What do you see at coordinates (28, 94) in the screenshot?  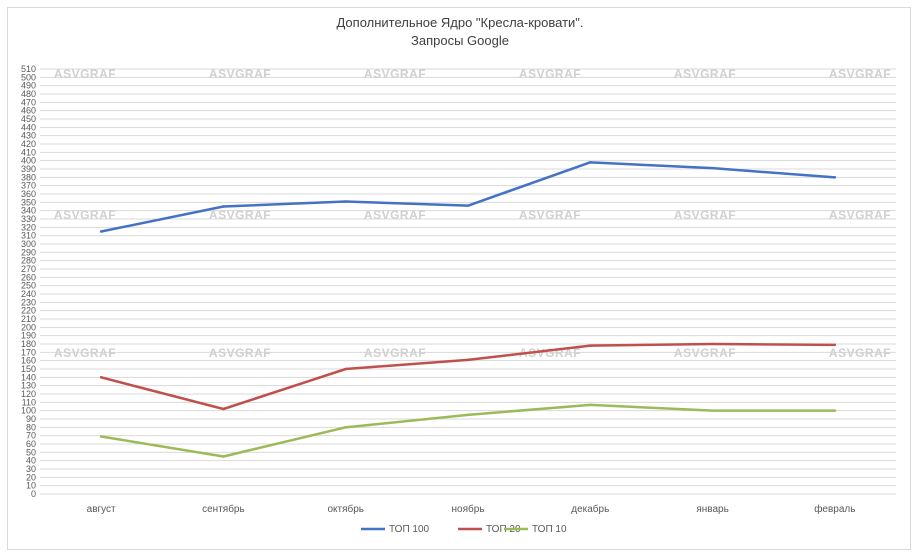 I see `y-tick-label: 480` at bounding box center [28, 94].